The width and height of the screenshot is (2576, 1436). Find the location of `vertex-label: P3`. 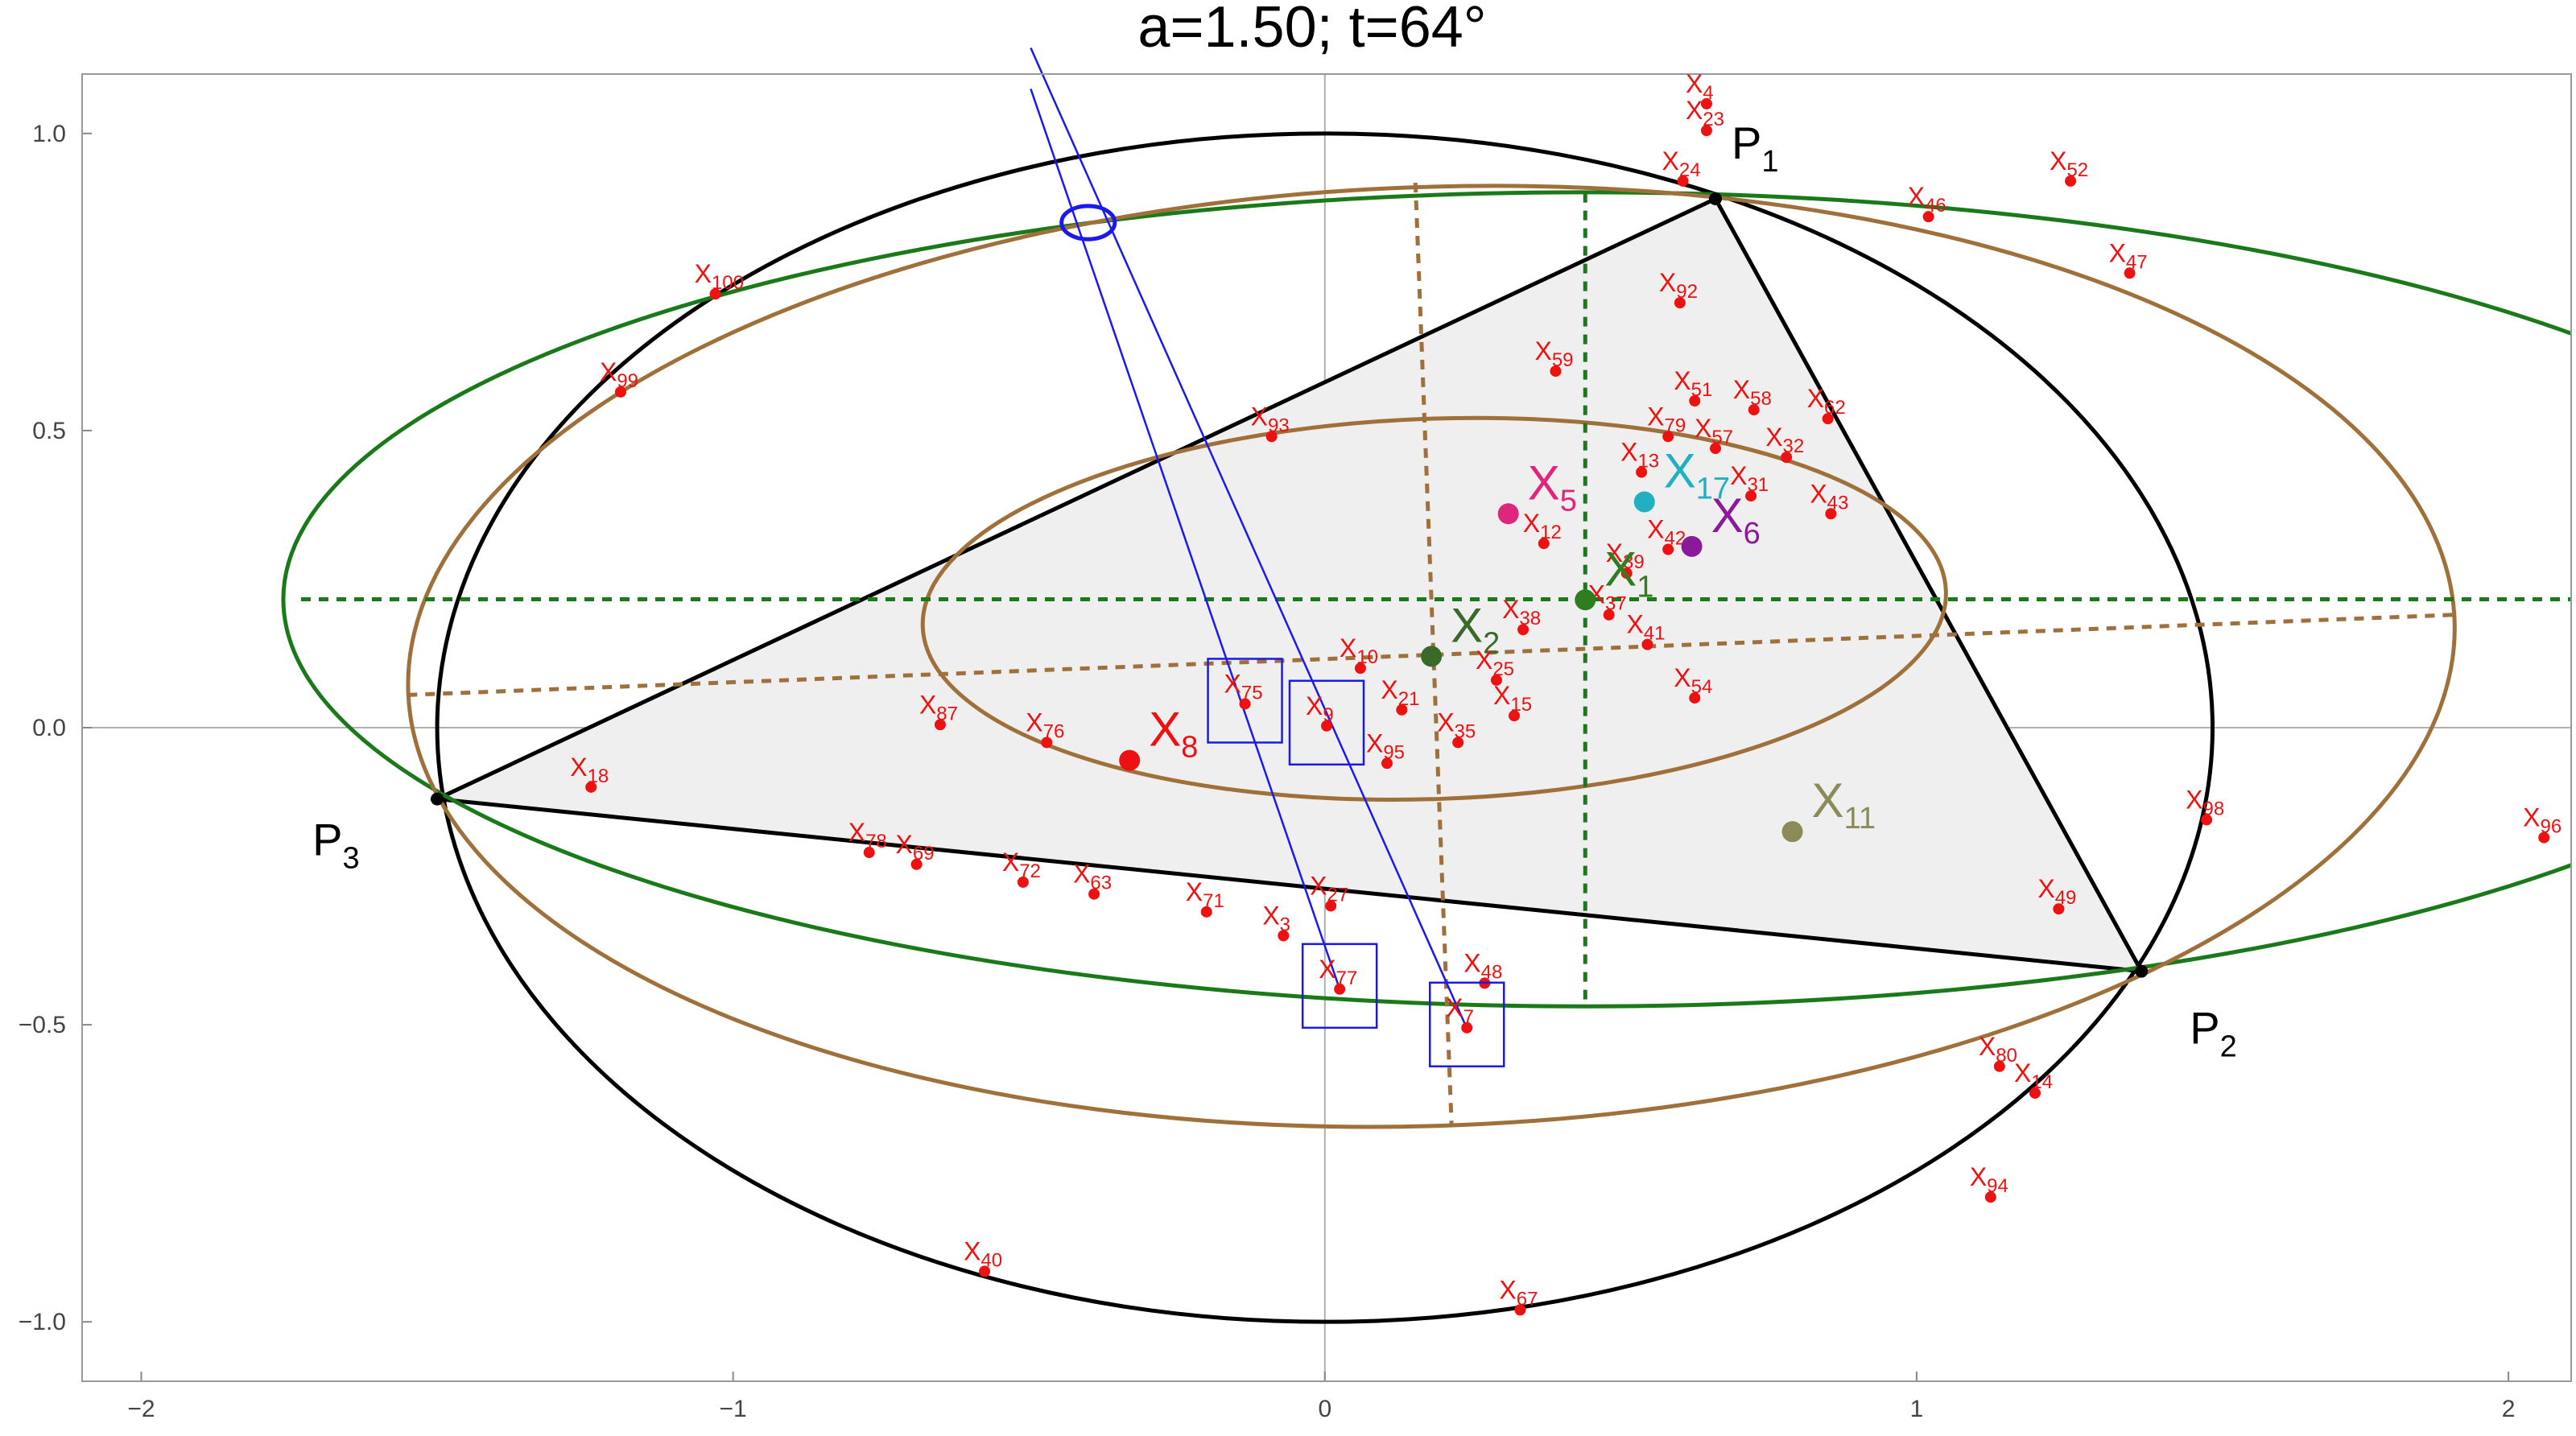

vertex-label: P3 is located at coordinates (336, 845).